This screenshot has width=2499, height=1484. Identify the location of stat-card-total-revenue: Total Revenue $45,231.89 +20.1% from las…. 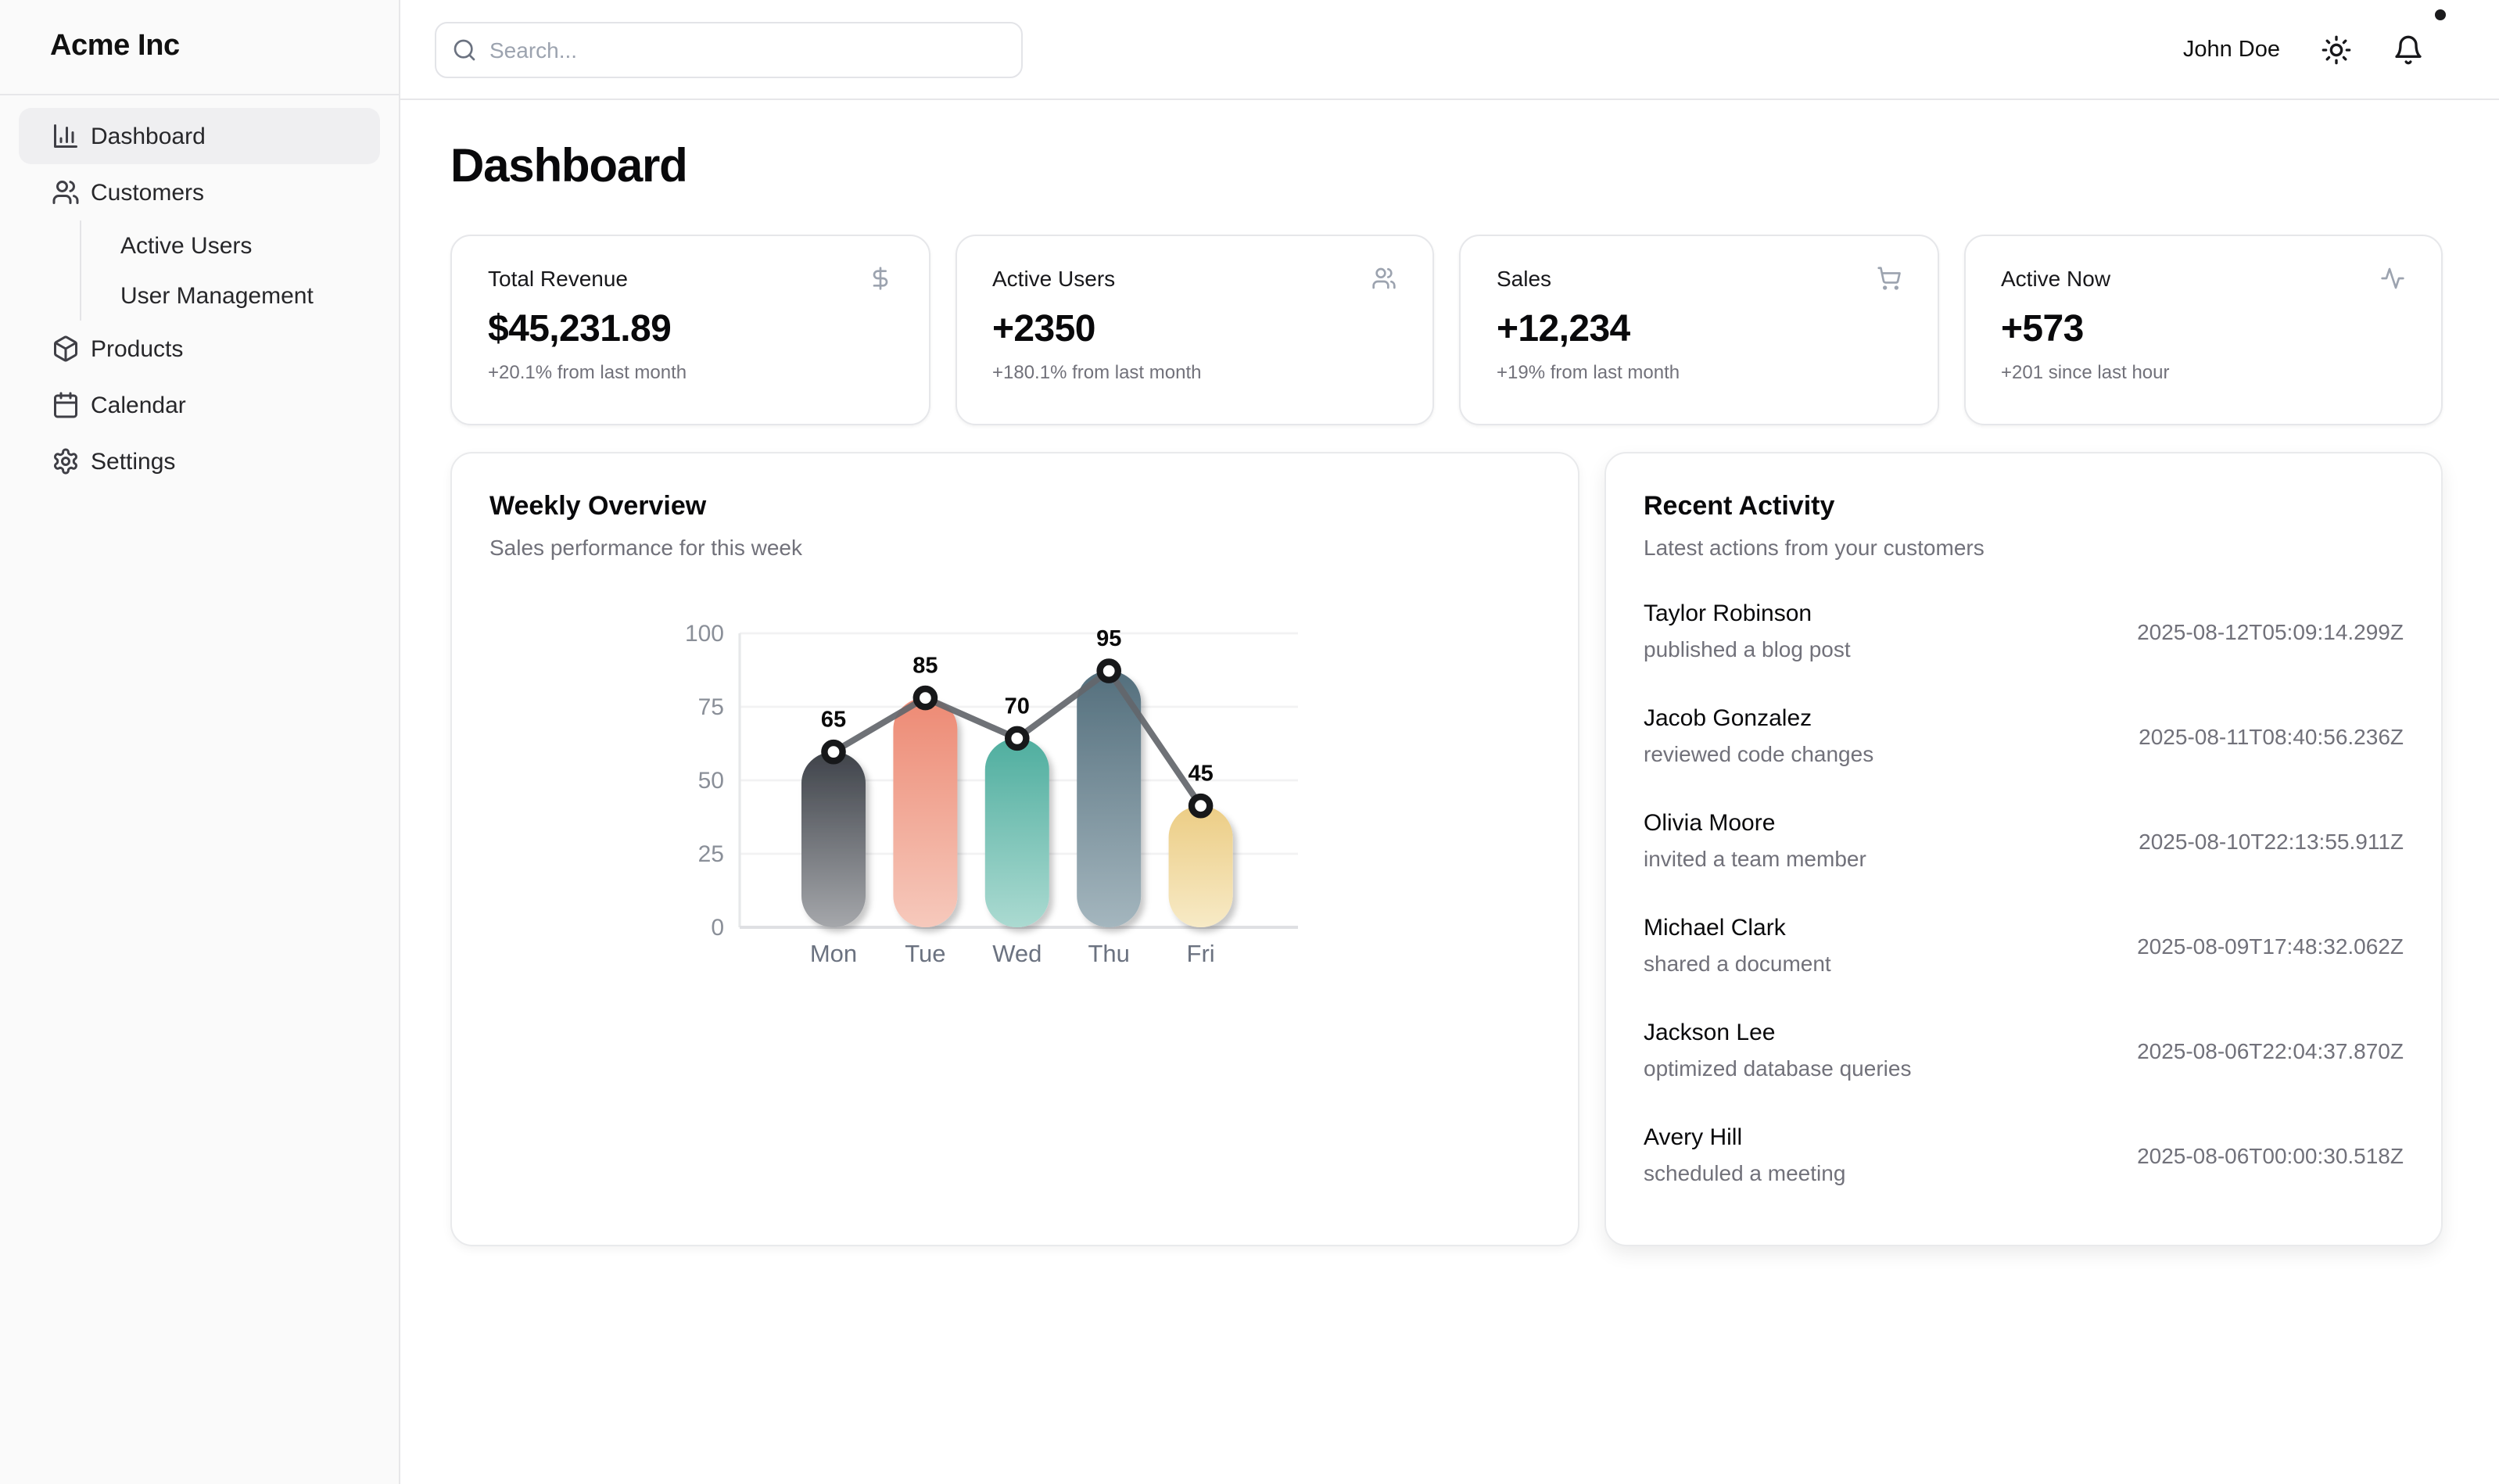
(690, 330).